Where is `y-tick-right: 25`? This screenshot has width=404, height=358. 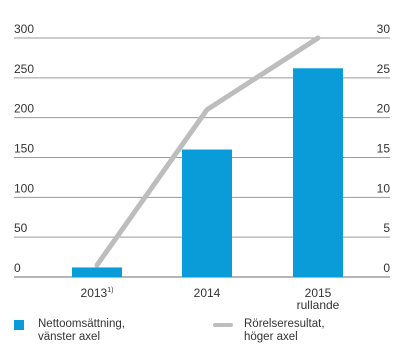
y-tick-right: 25 is located at coordinates (384, 69).